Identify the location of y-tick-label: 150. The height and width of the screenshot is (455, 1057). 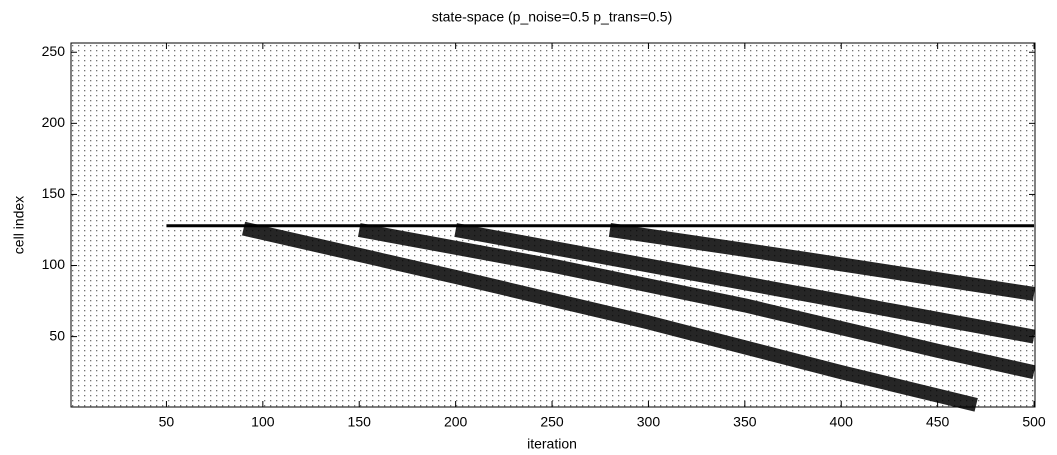
(54, 193).